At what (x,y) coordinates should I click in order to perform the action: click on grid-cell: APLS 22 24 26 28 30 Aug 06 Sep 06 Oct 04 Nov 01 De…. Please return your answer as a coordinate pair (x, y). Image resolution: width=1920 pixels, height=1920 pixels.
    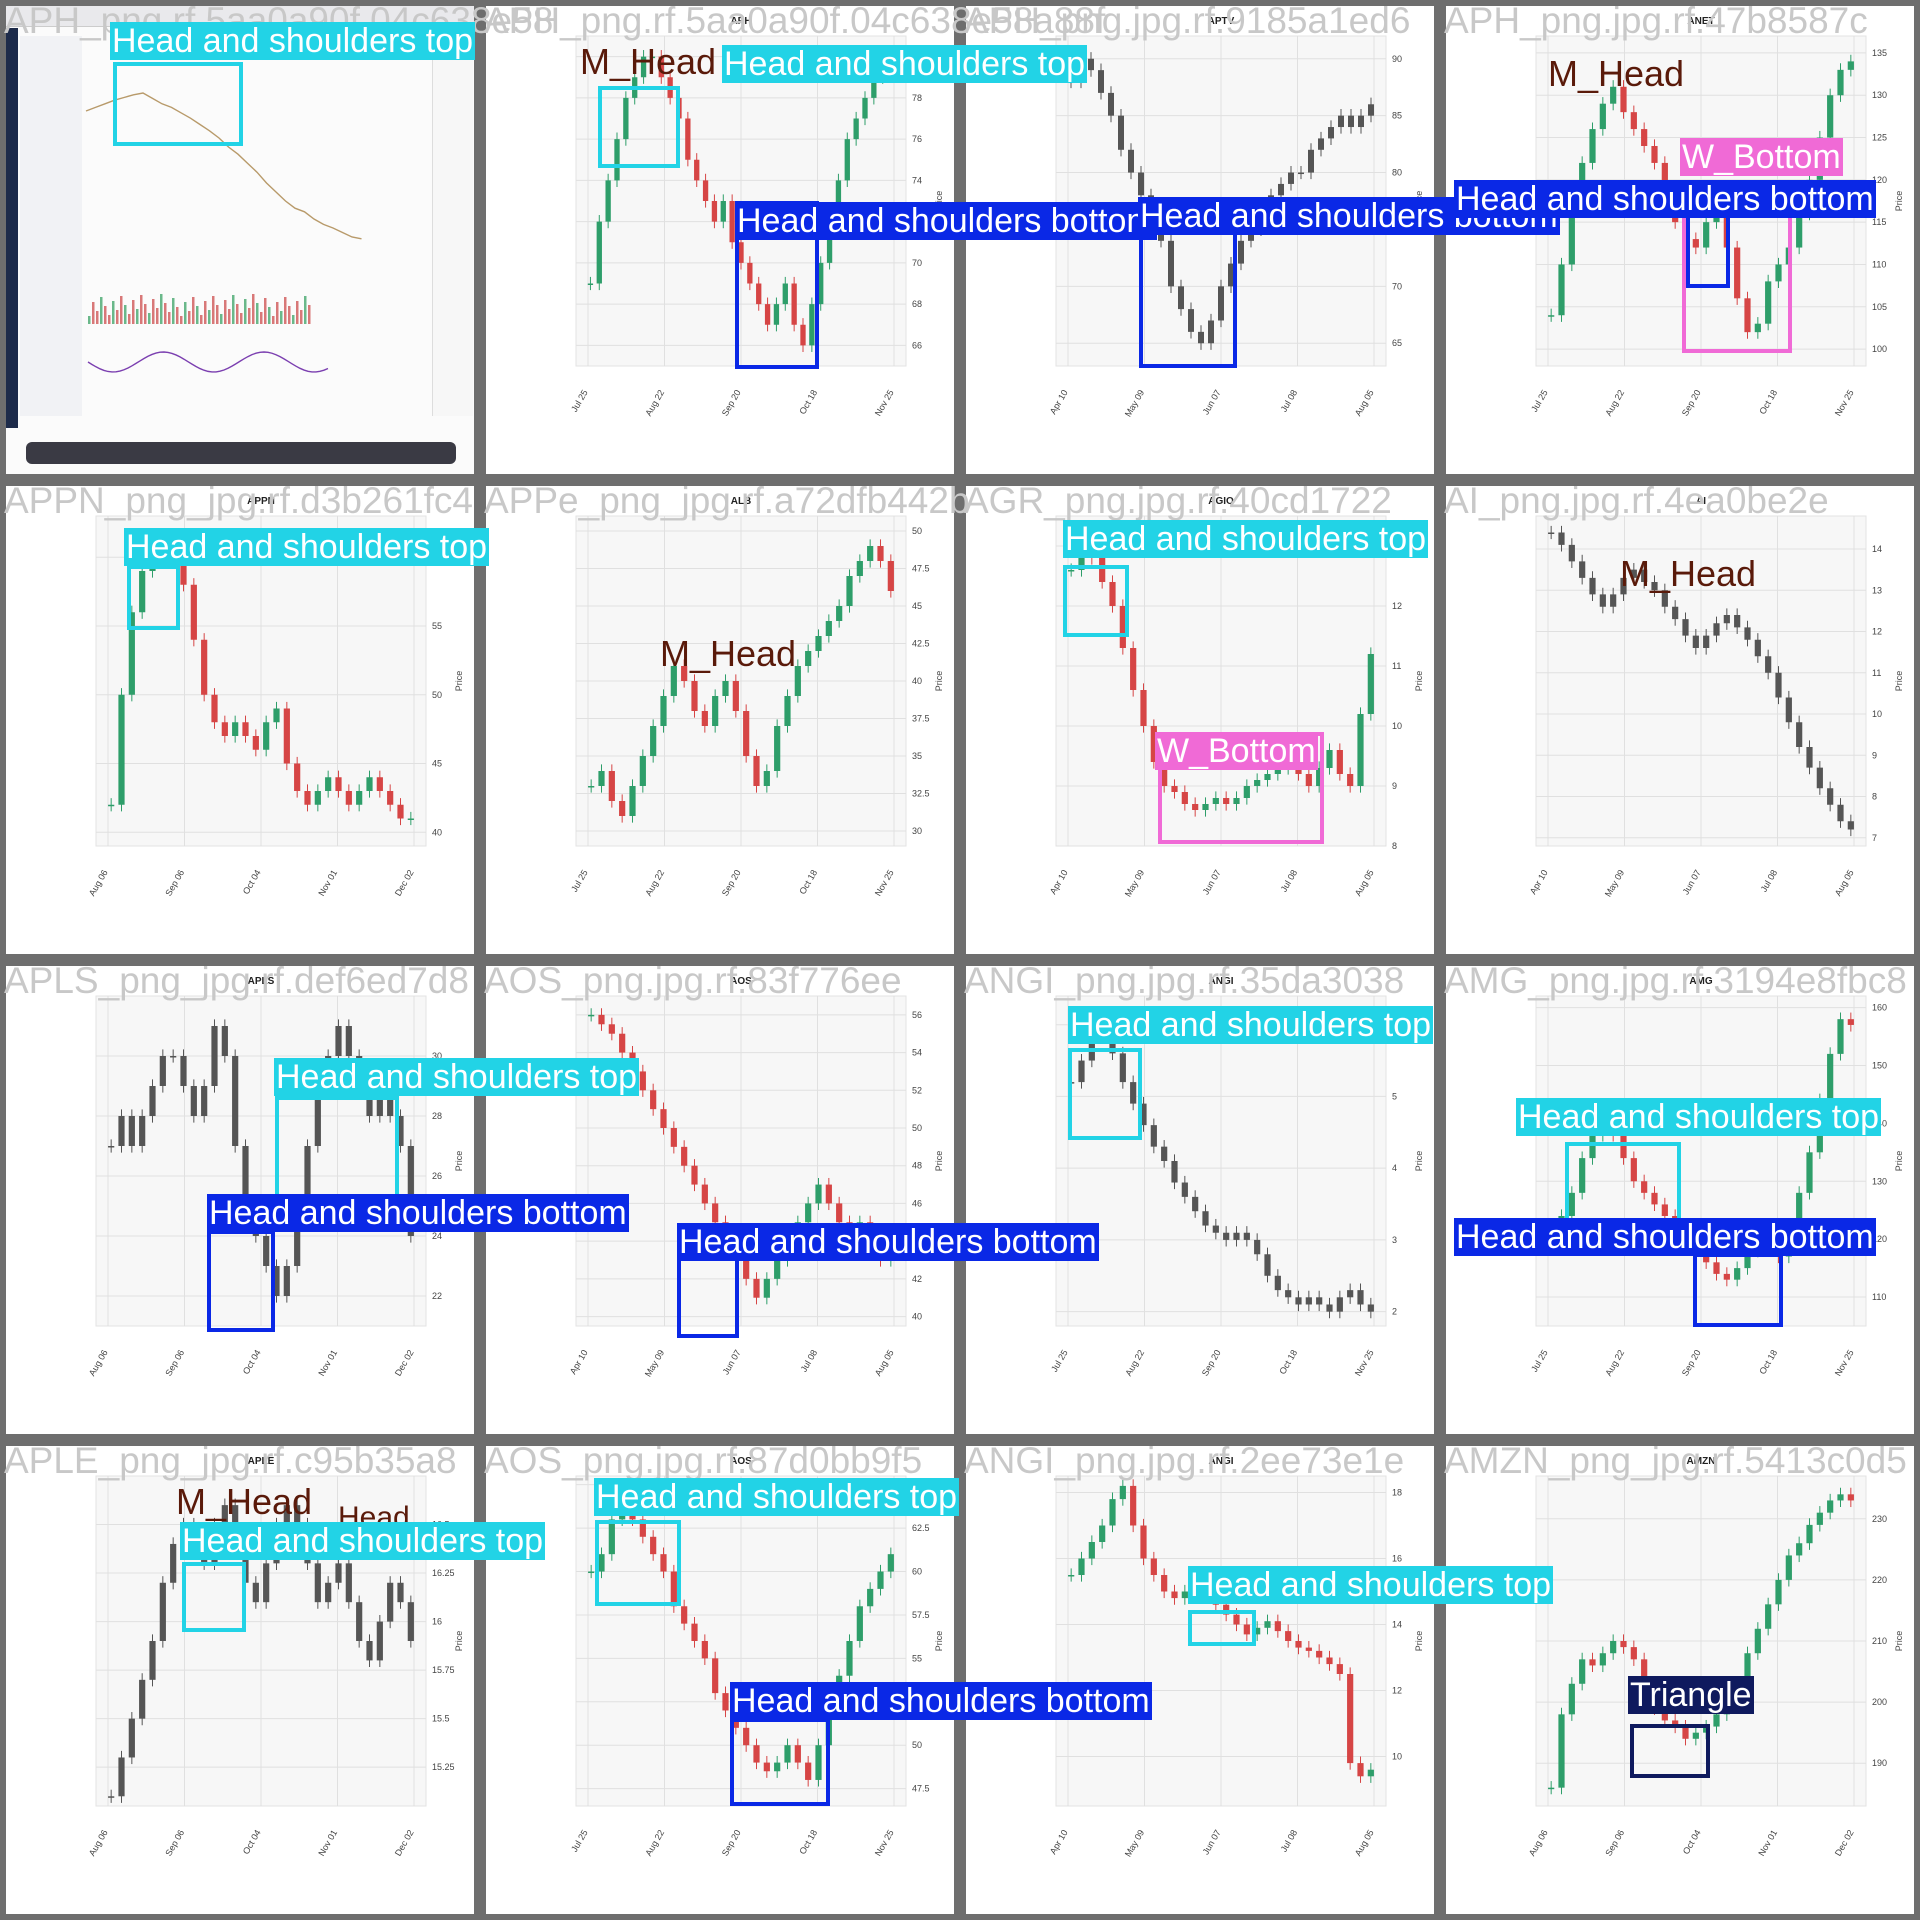
    Looking at the image, I should click on (240, 1200).